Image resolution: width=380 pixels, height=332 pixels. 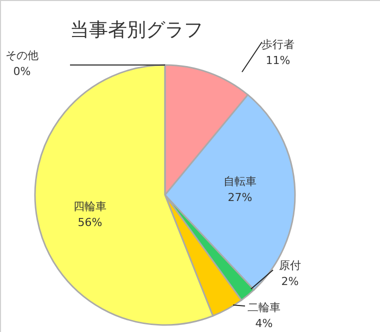 I want to click on data-label: 2%, so click(x=290, y=281).